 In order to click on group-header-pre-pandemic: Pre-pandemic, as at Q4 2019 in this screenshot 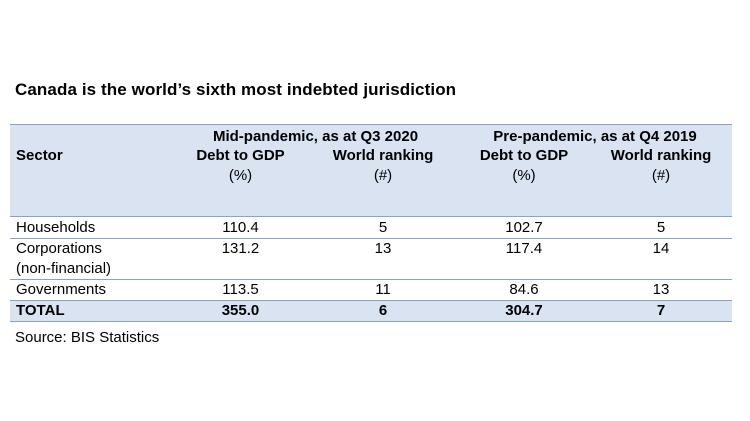, I will do `click(595, 135)`.